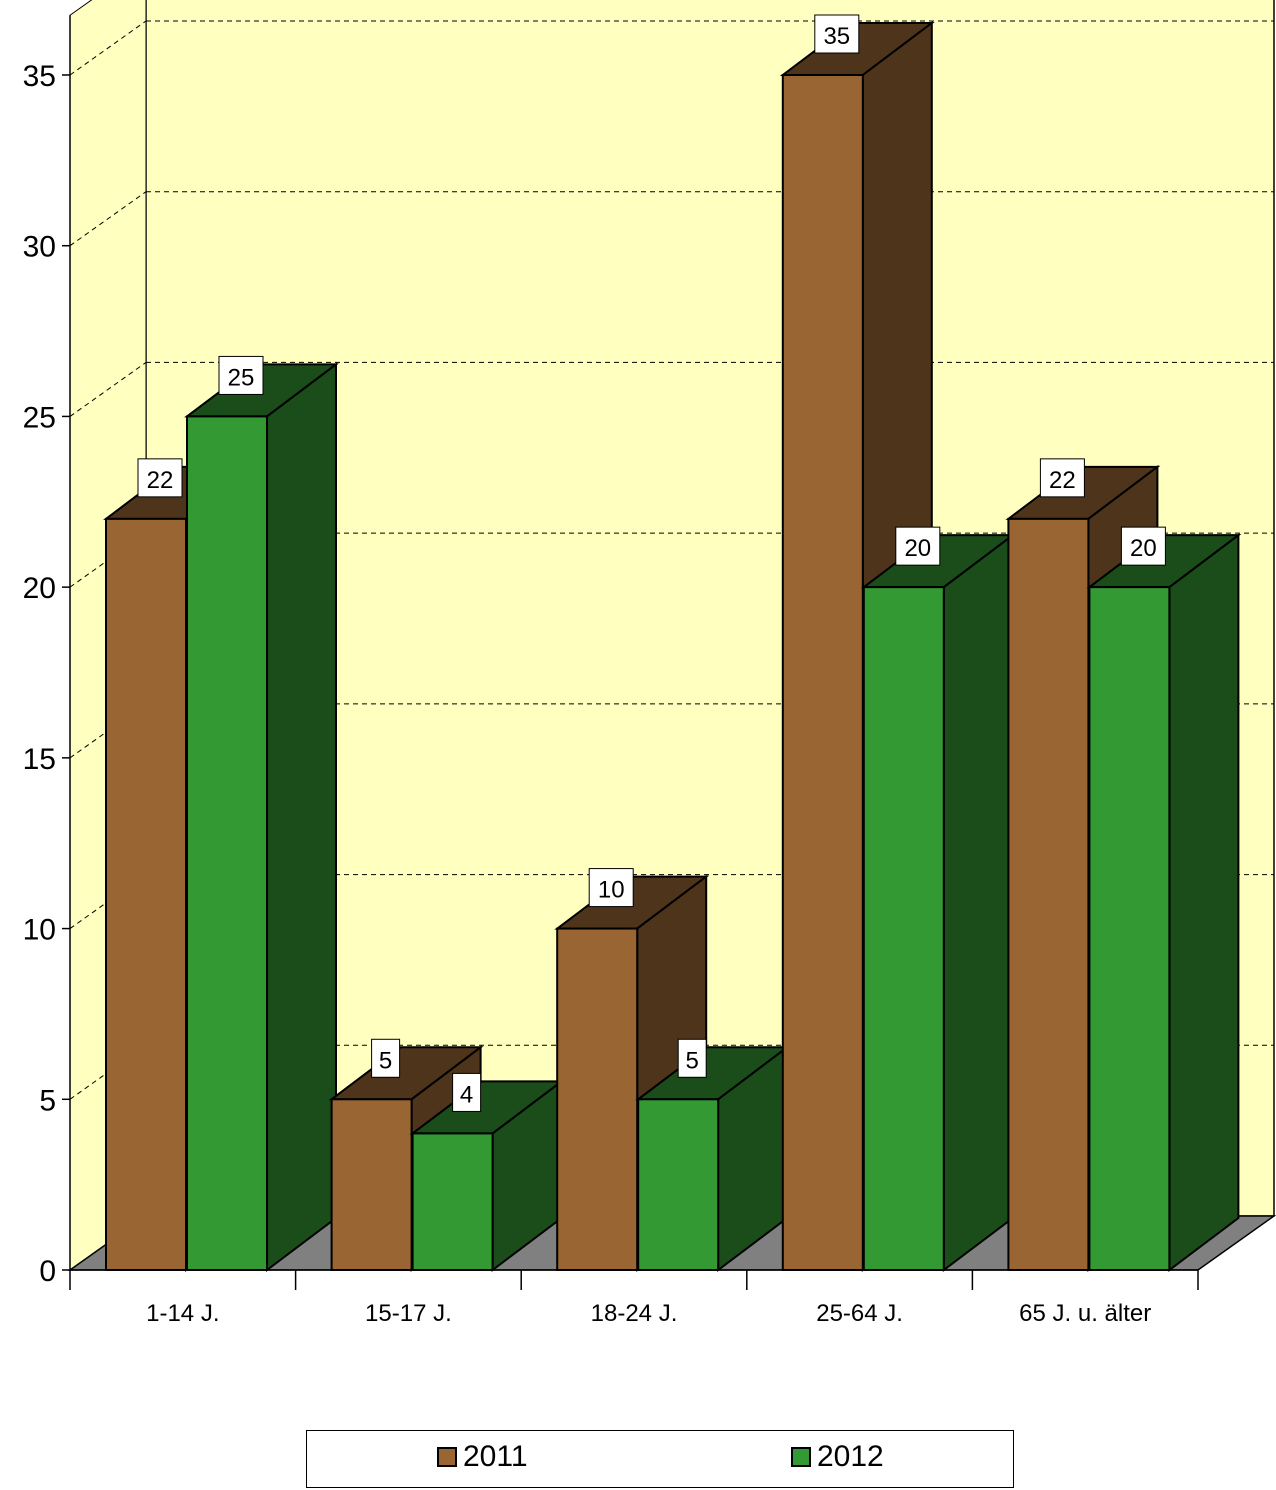  I want to click on data-label-box-2012-65-j-u-lter, so click(1143, 546).